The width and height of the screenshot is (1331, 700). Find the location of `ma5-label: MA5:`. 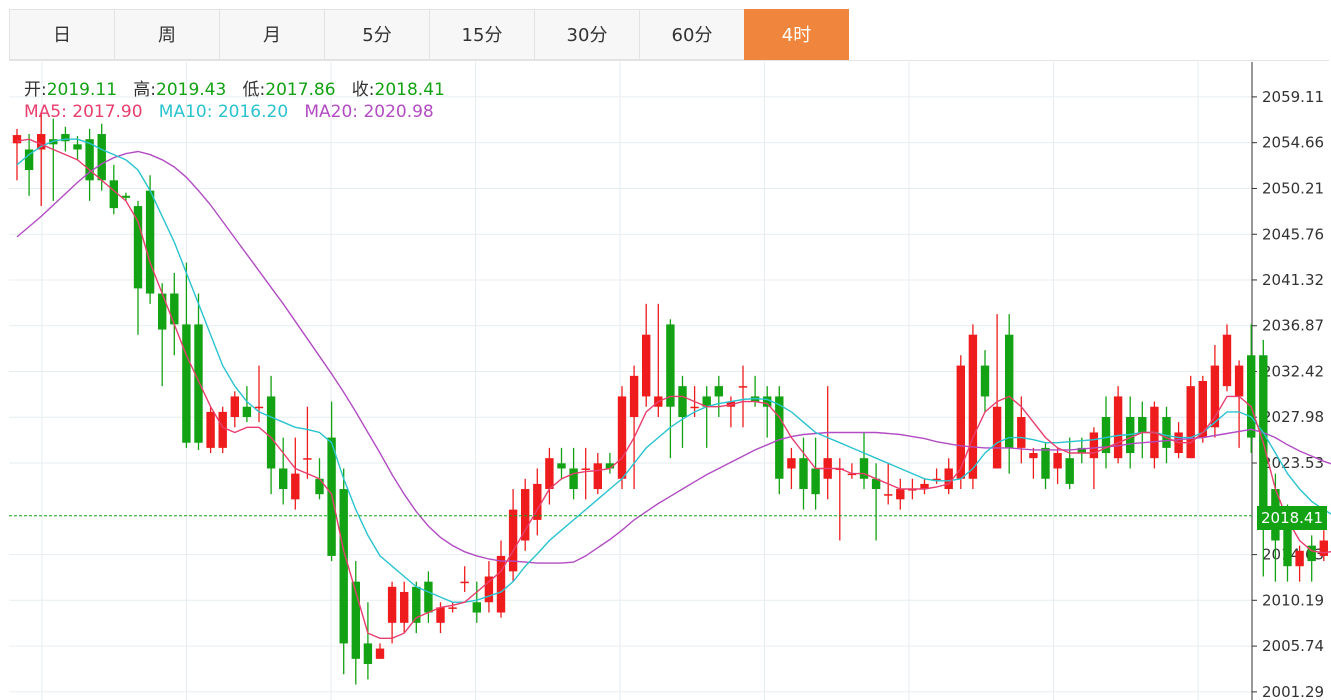

ma5-label: MA5: is located at coordinates (45, 112).